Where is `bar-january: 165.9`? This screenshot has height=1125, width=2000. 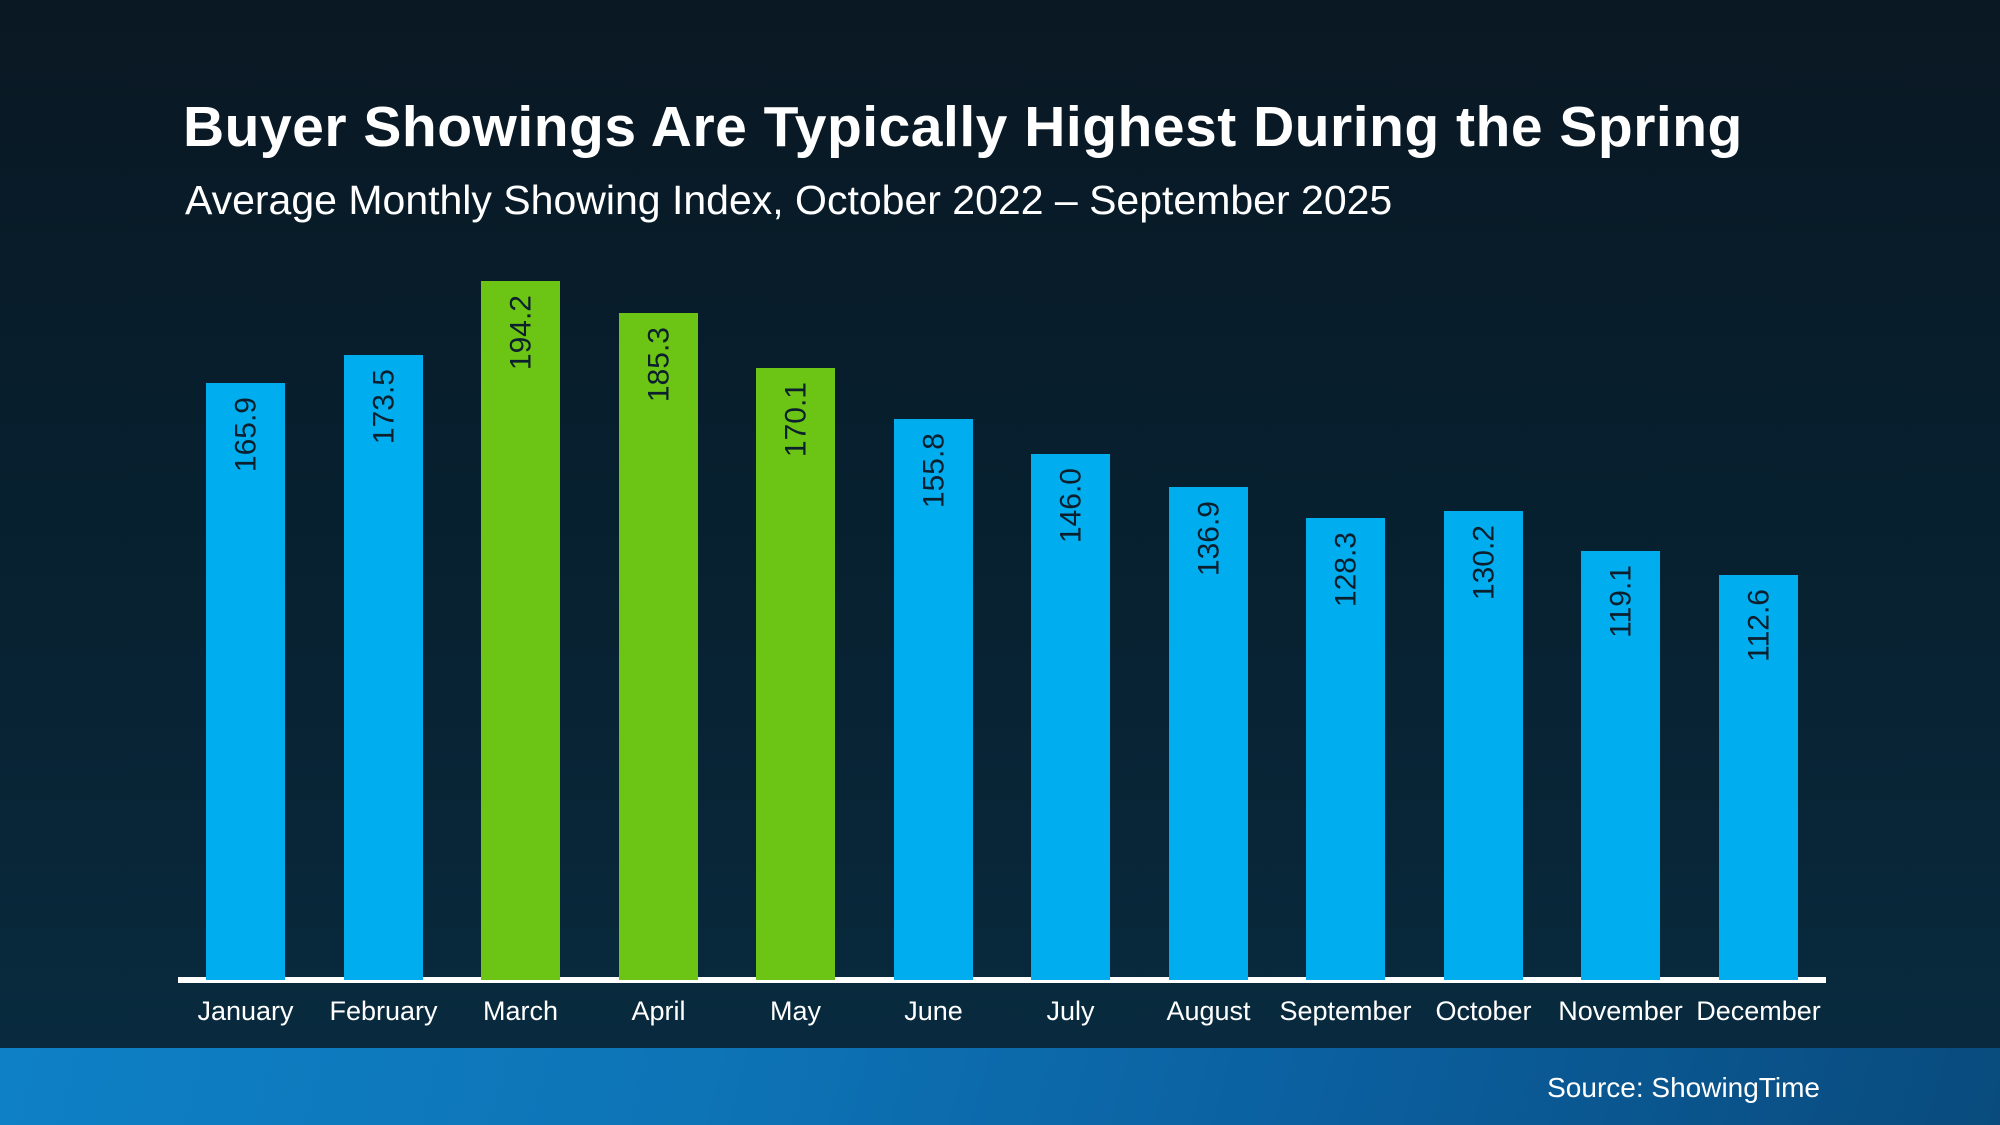
bar-january: 165.9 is located at coordinates (245, 681).